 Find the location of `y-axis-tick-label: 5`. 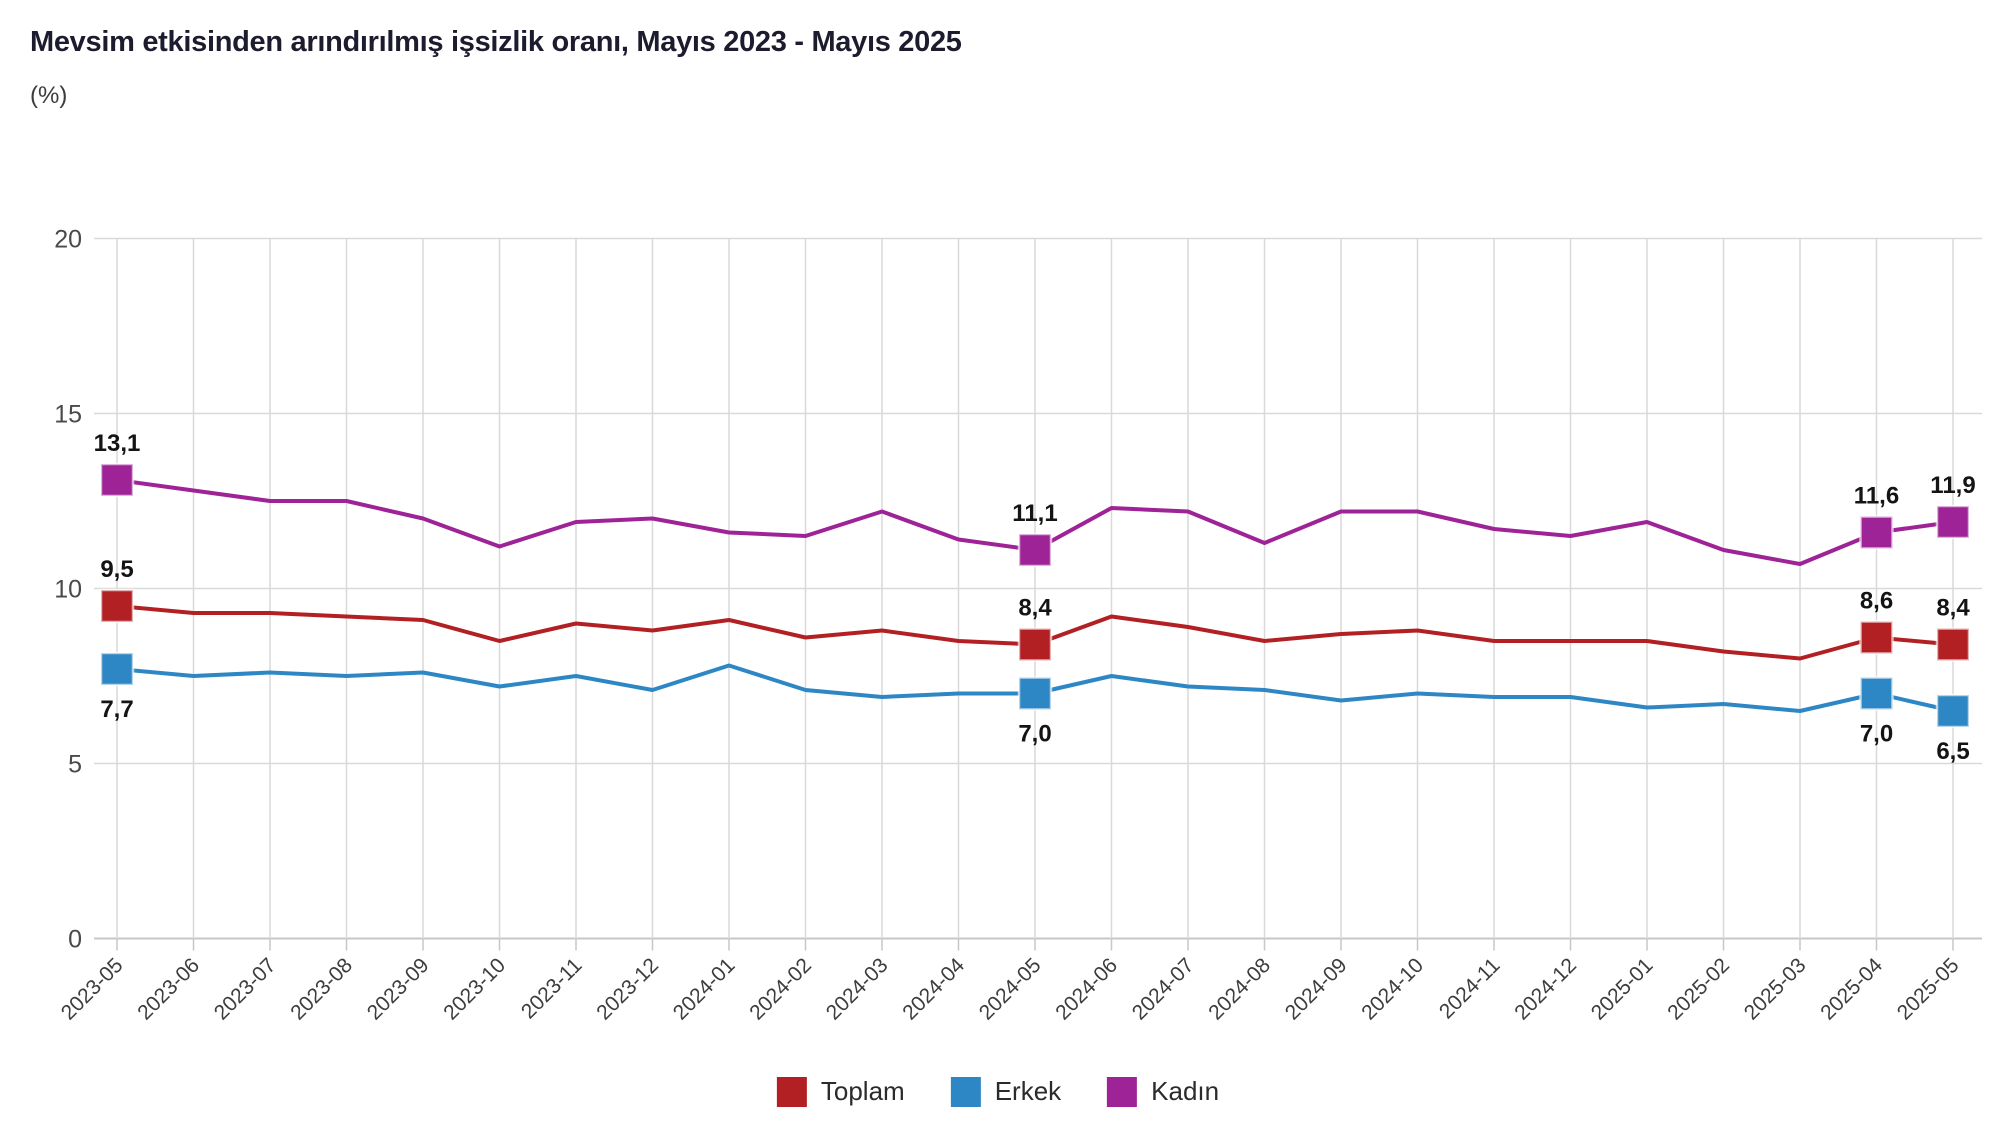

y-axis-tick-label: 5 is located at coordinates (75, 765).